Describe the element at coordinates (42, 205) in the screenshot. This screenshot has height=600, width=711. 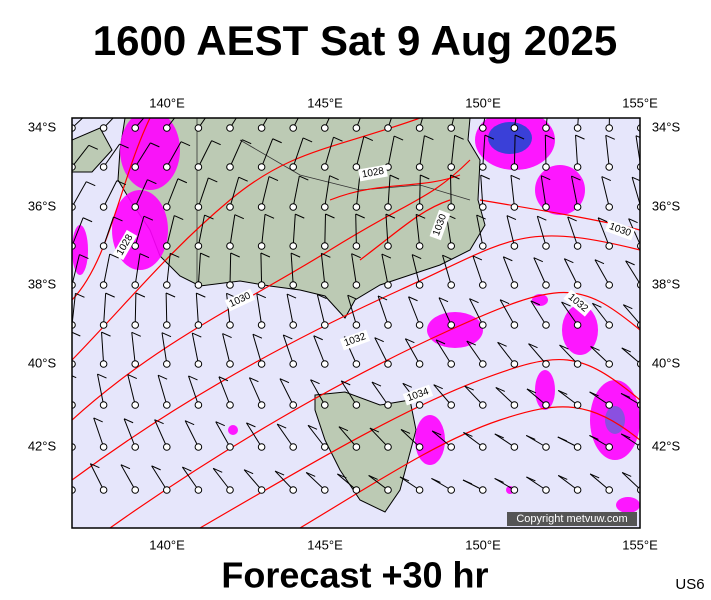
I see `lat-label: 36°S` at that location.